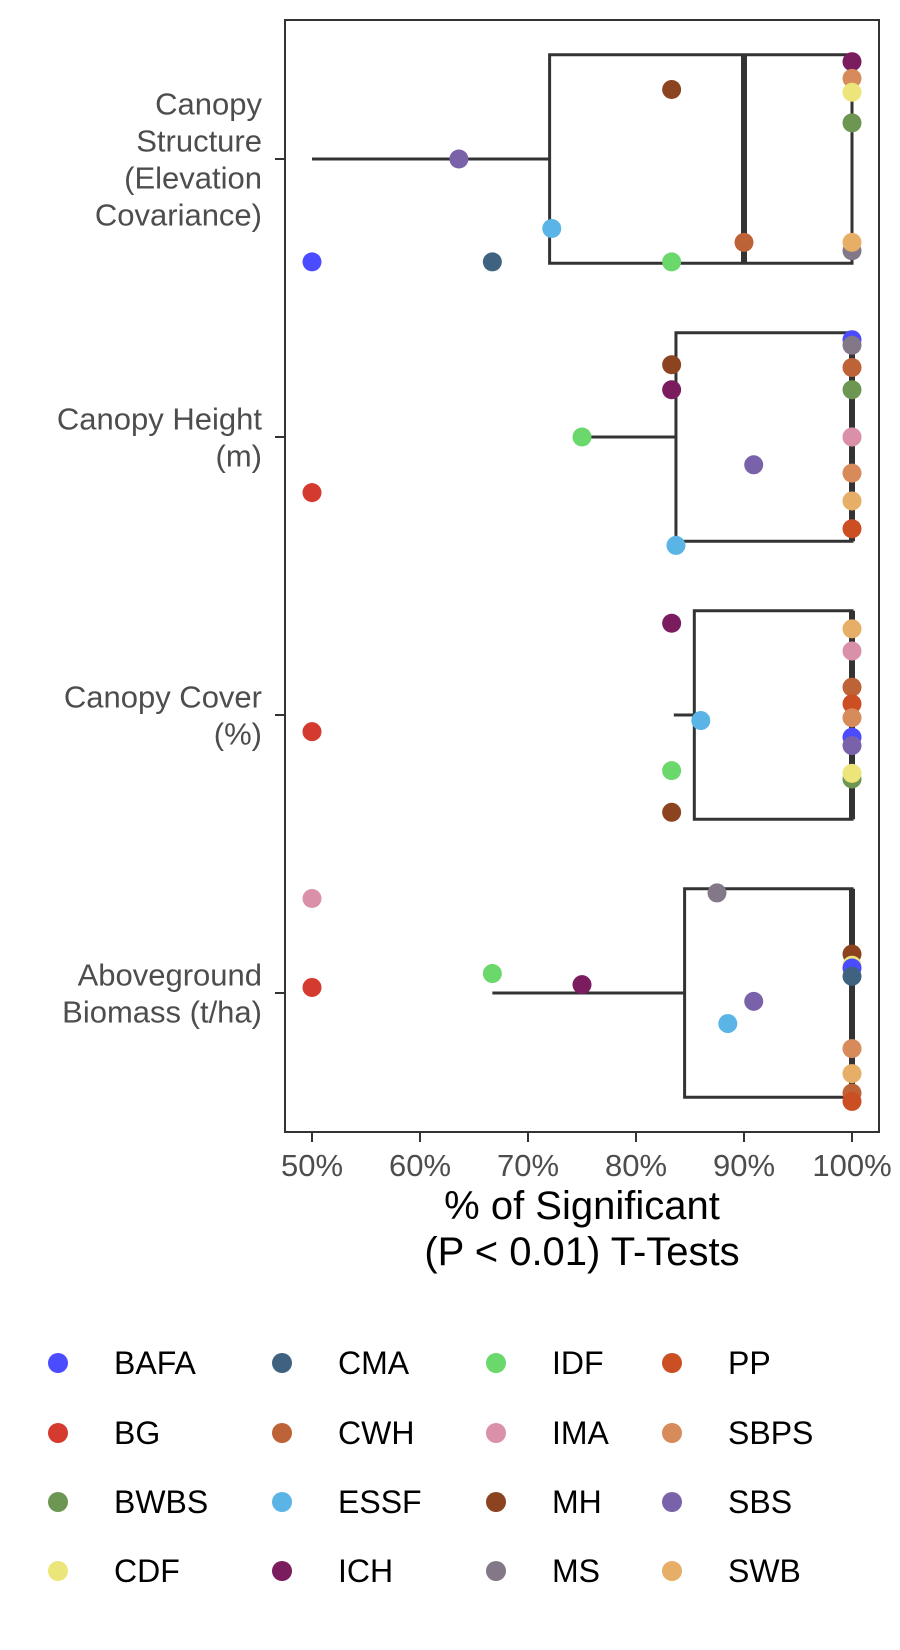 This screenshot has height=1650, width=900. What do you see at coordinates (332, 1571) in the screenshot?
I see `legend-item-ich: ICH` at bounding box center [332, 1571].